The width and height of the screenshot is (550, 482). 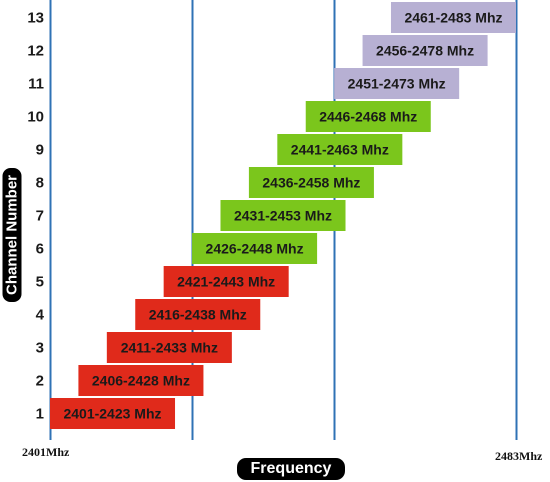 I want to click on y-tick-13: 13, so click(x=35, y=18).